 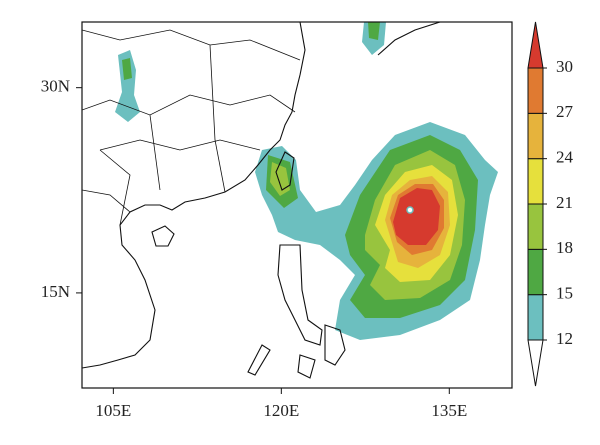 I want to click on colorbar-label: 21, so click(x=564, y=202).